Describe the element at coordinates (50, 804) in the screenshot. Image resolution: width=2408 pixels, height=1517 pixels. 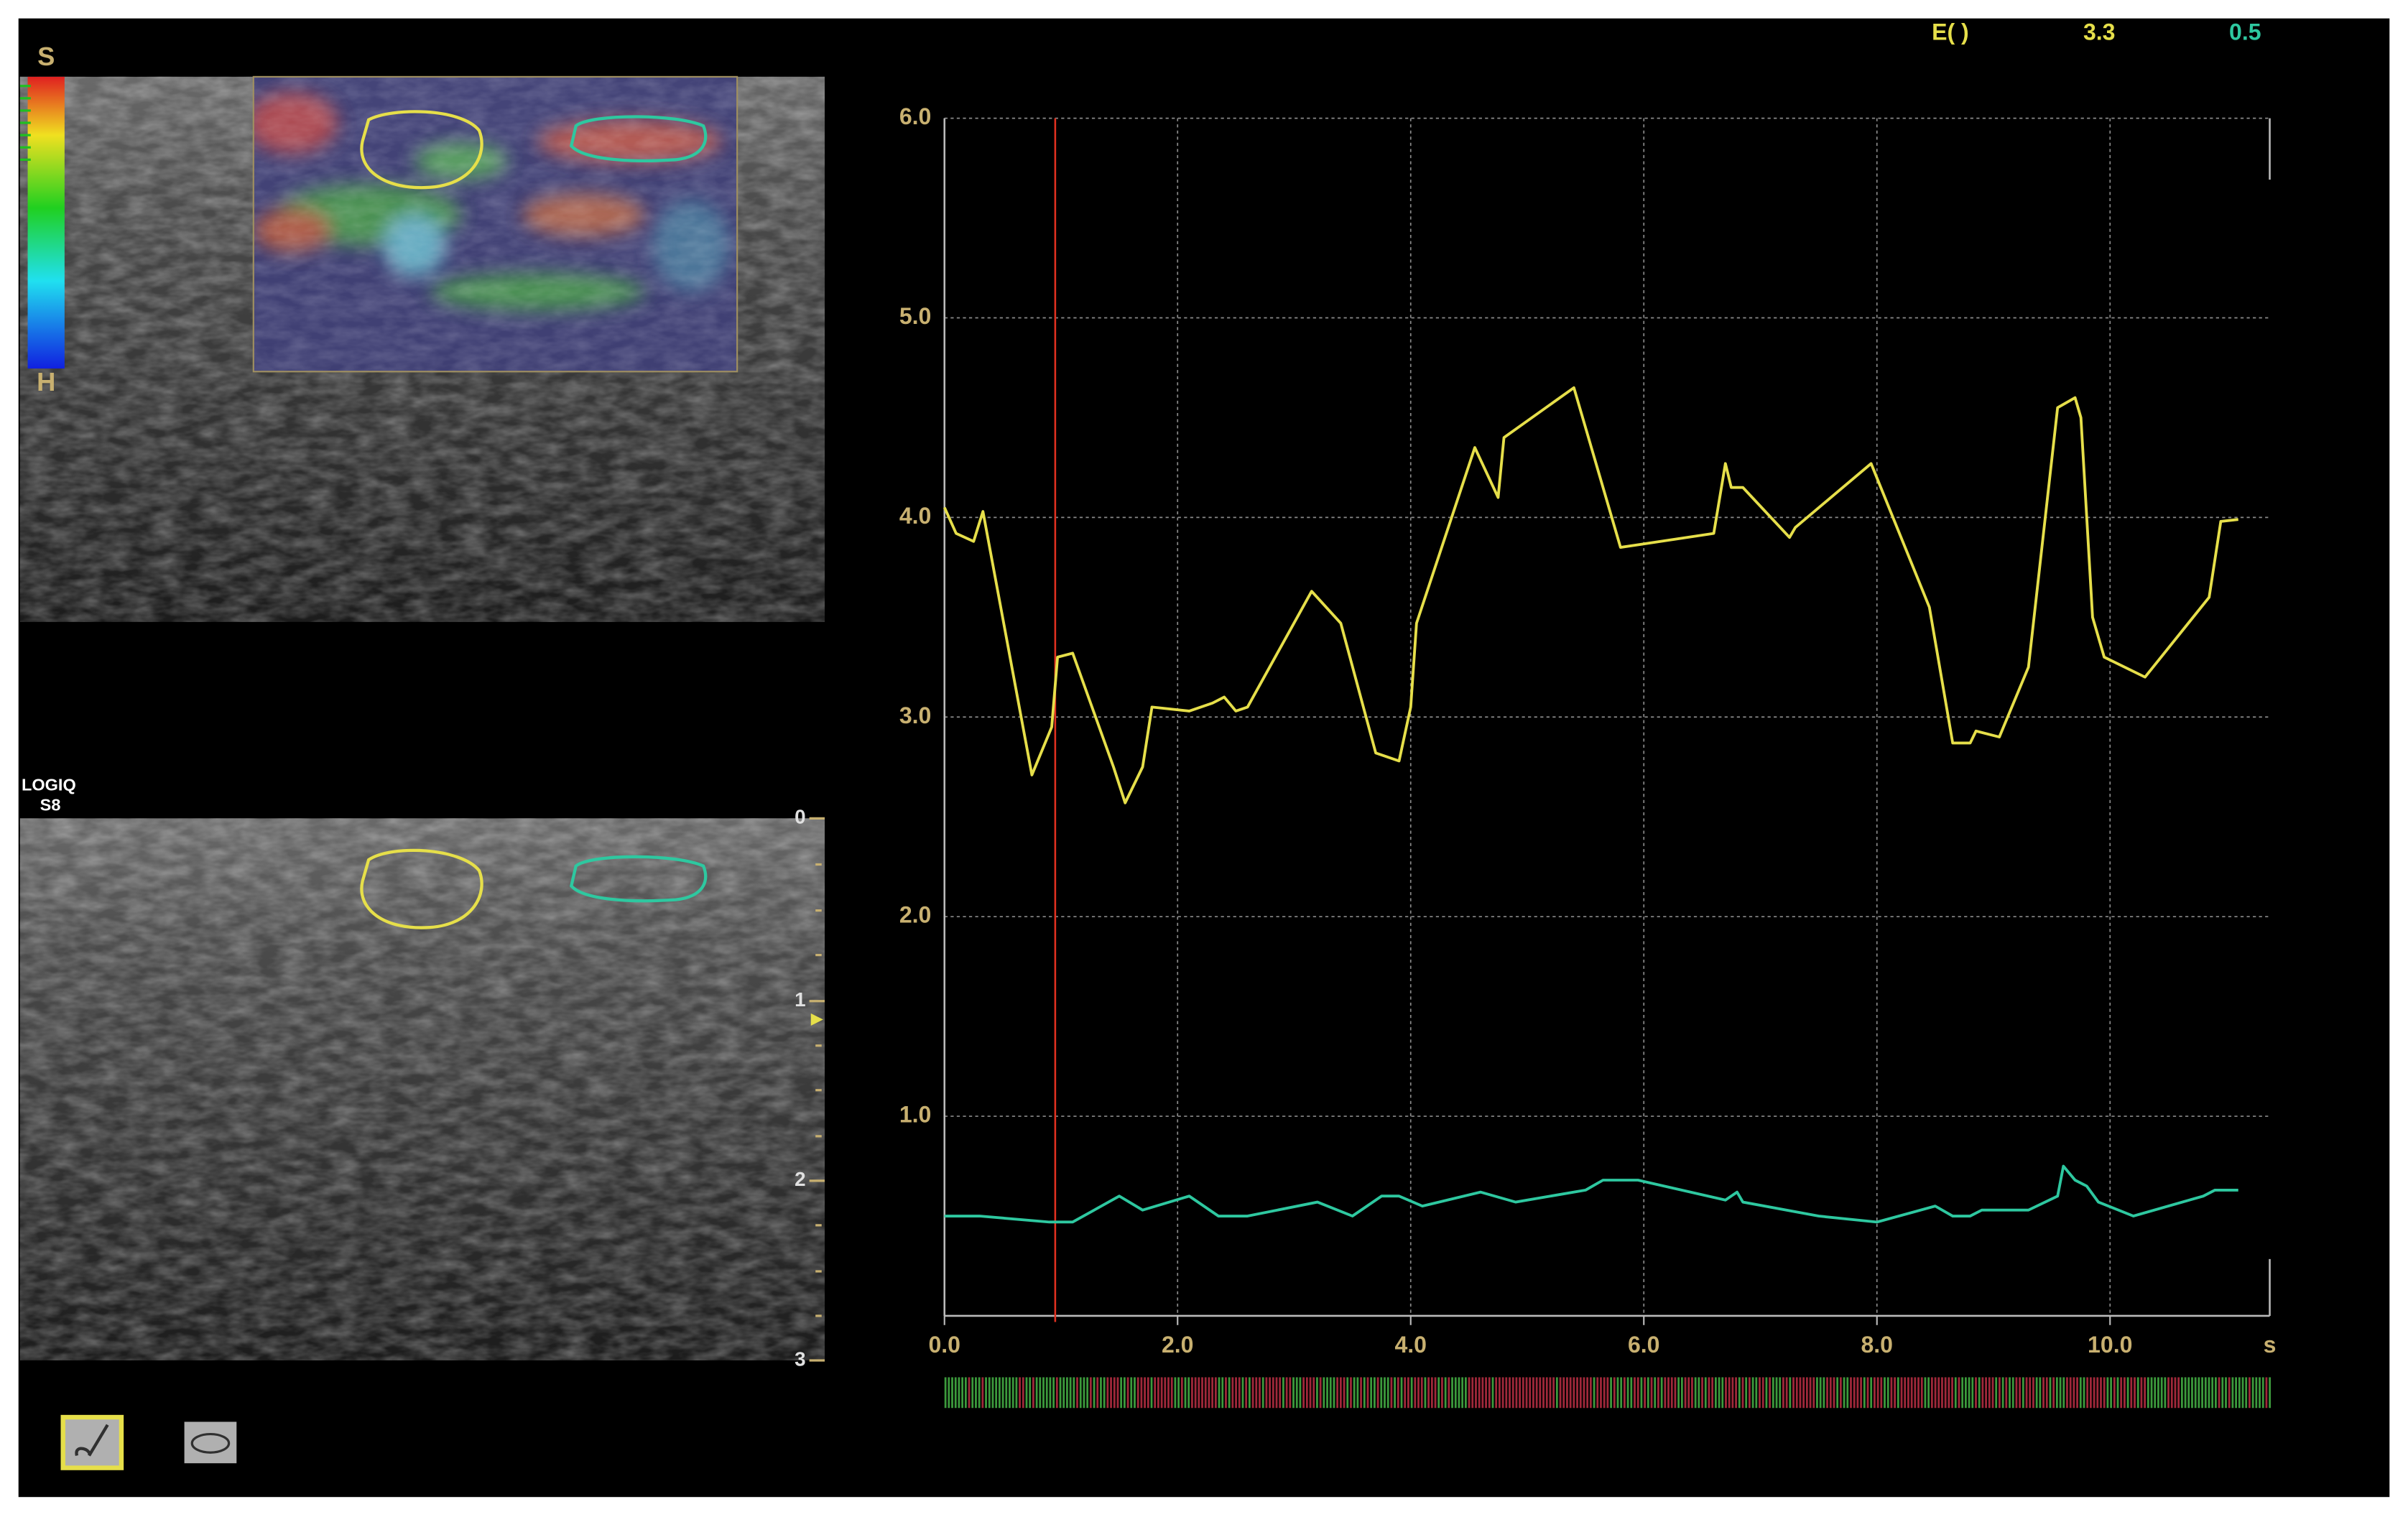
I see `device-model: S8` at that location.